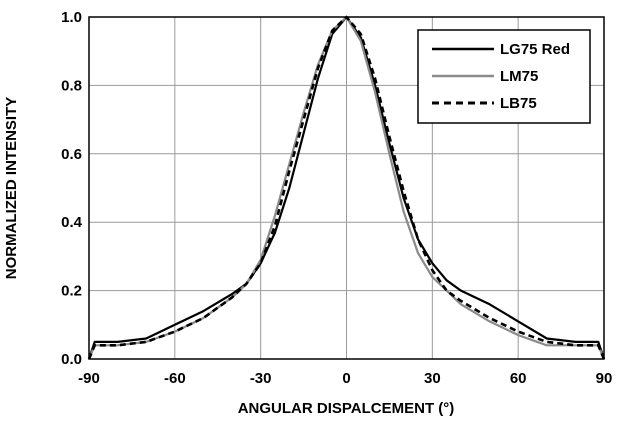 The height and width of the screenshot is (426, 627). What do you see at coordinates (71, 85) in the screenshot?
I see `y-tick-label: 0.8` at bounding box center [71, 85].